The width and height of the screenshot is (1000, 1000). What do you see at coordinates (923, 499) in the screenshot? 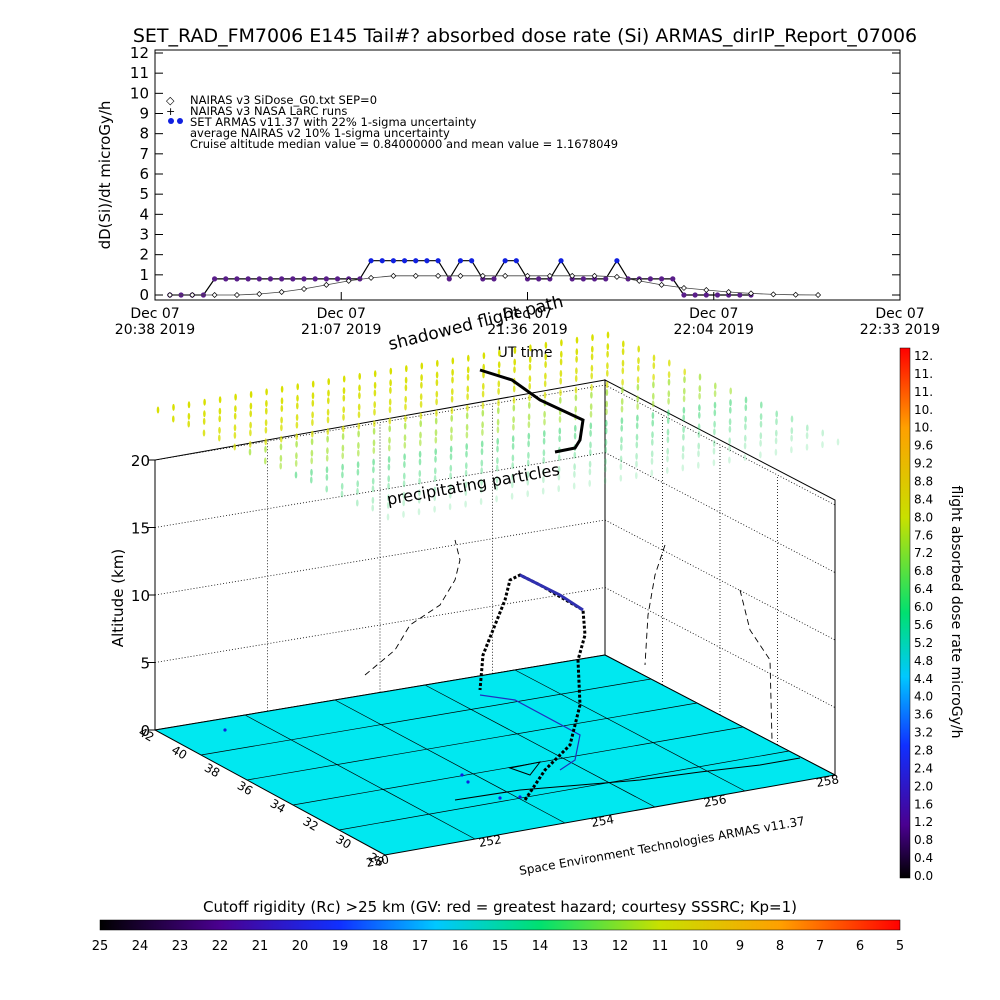
I see `dose-colorbar-tick-label: 8.4` at bounding box center [923, 499].